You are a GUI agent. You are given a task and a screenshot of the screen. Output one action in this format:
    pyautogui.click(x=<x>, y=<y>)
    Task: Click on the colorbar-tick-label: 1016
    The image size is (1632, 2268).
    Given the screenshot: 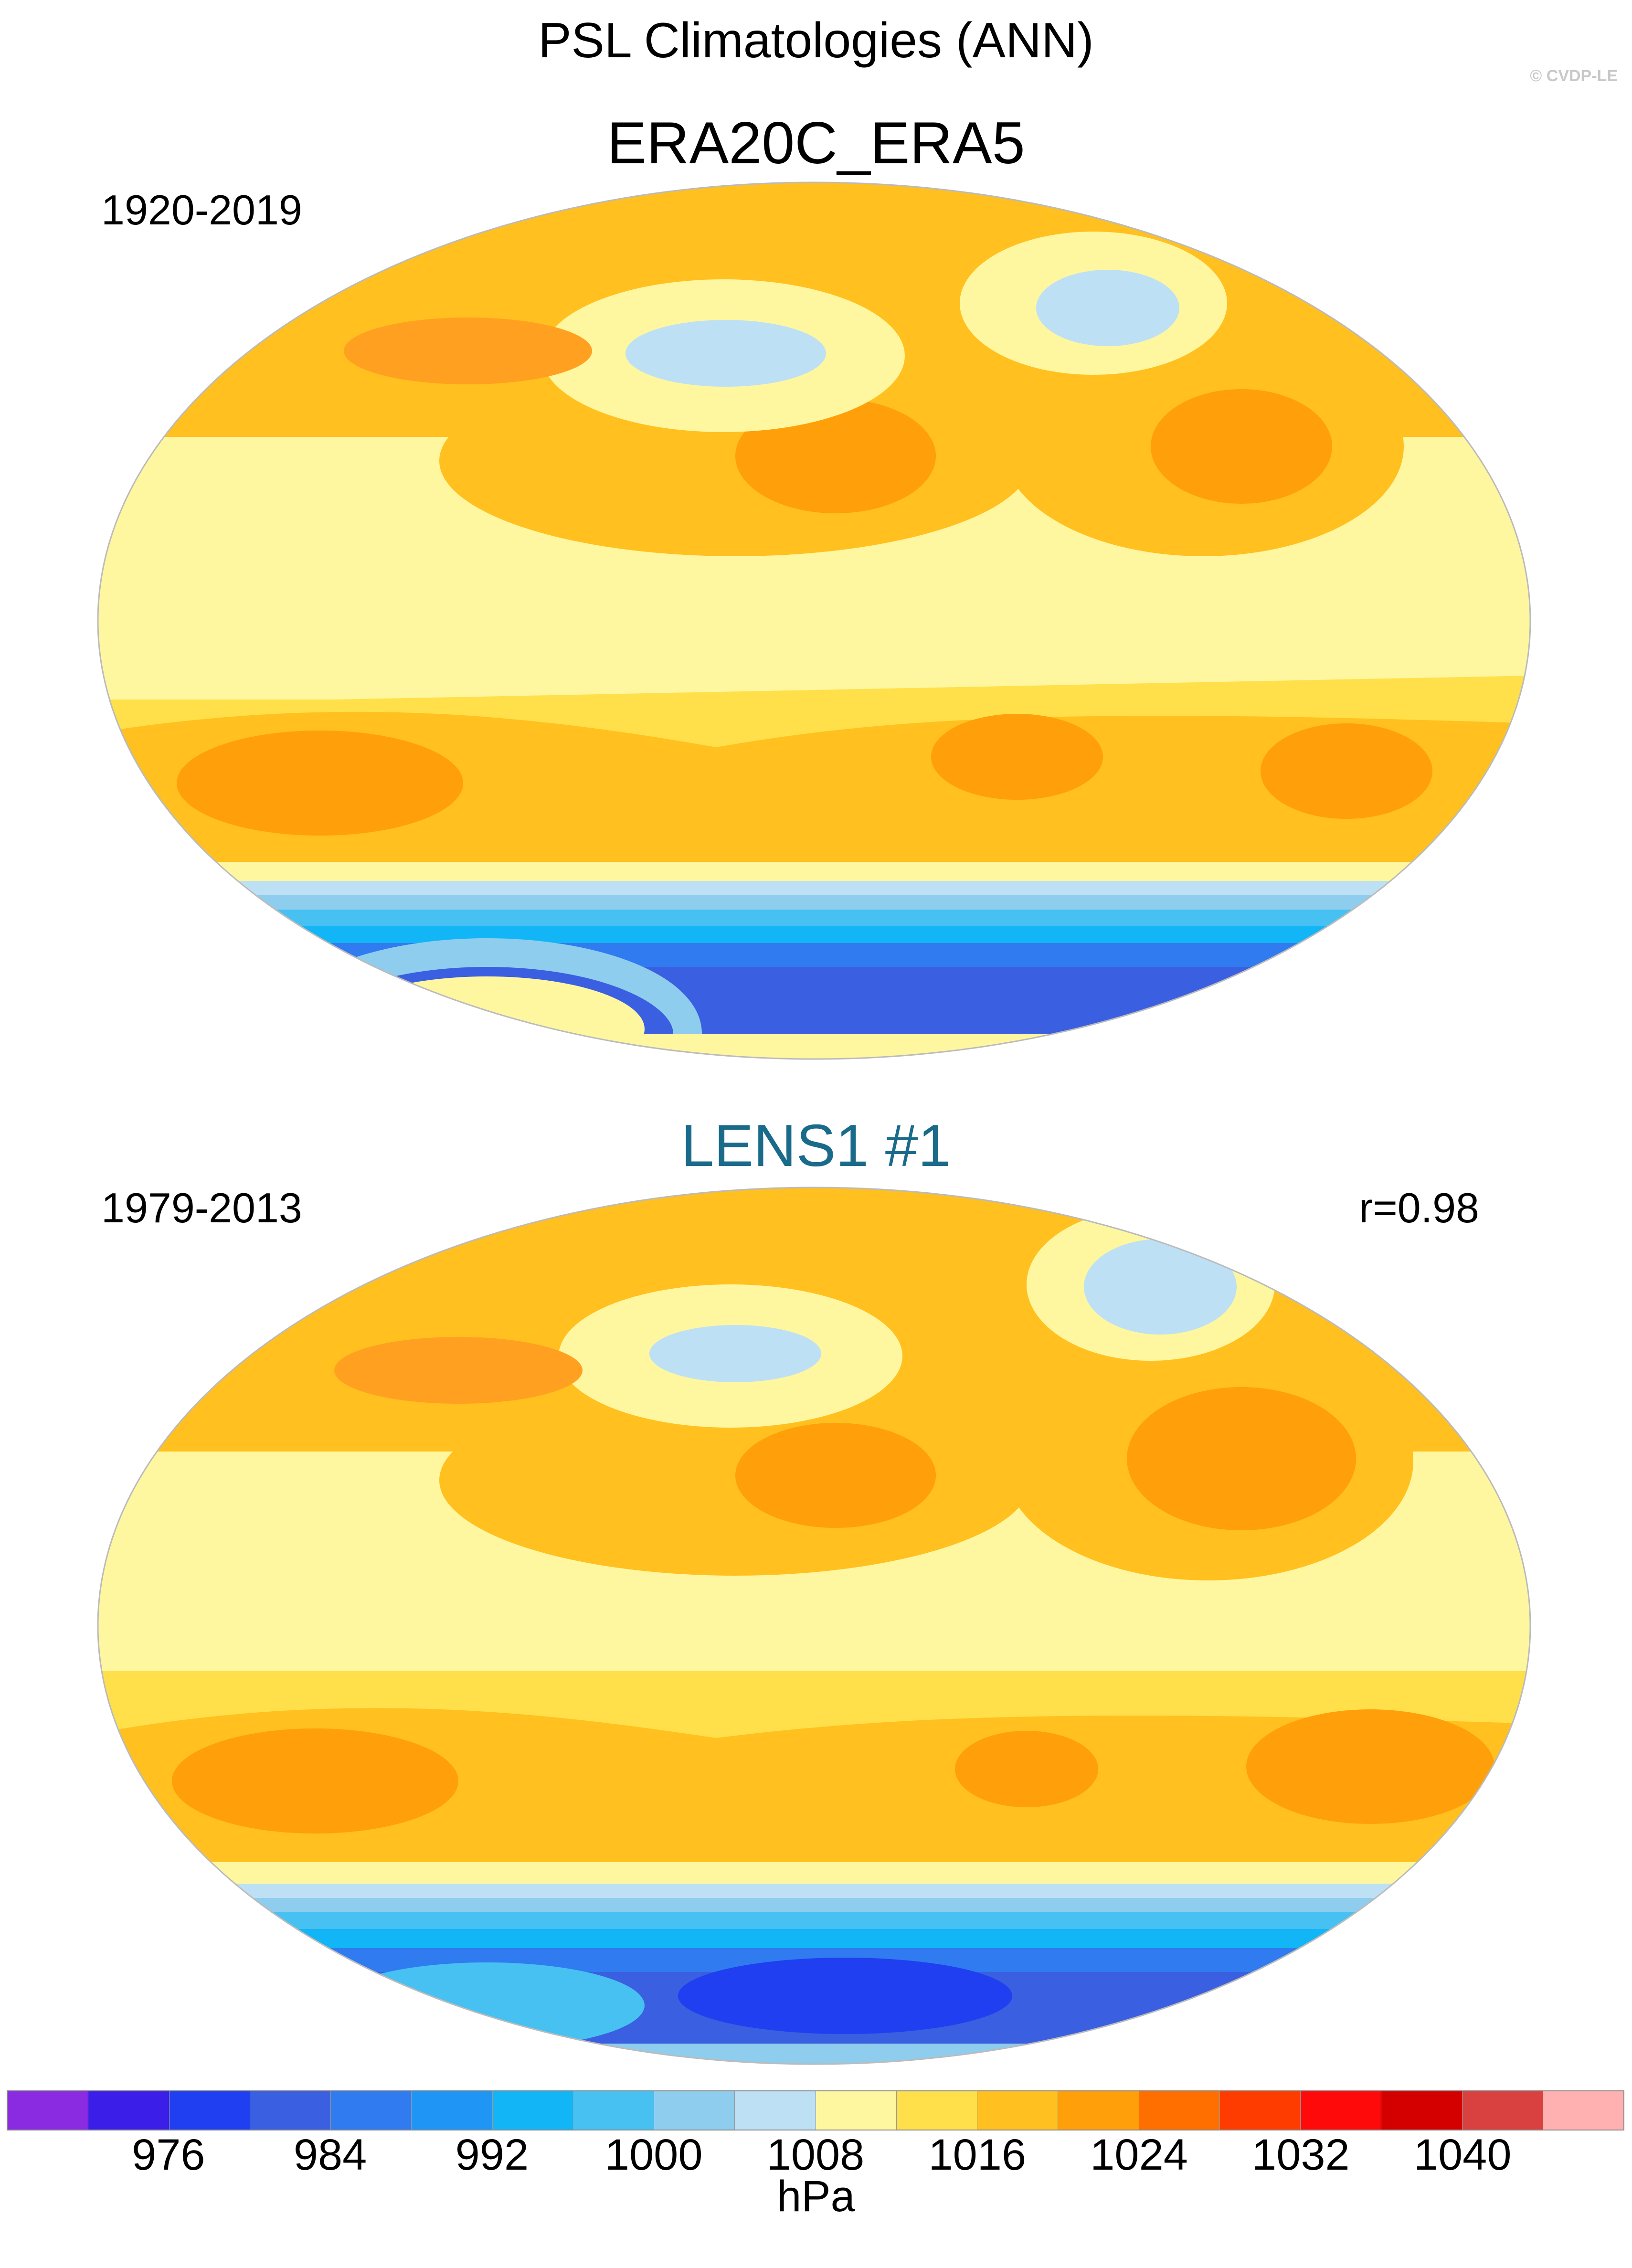 What is the action you would take?
    pyautogui.click(x=977, y=2154)
    